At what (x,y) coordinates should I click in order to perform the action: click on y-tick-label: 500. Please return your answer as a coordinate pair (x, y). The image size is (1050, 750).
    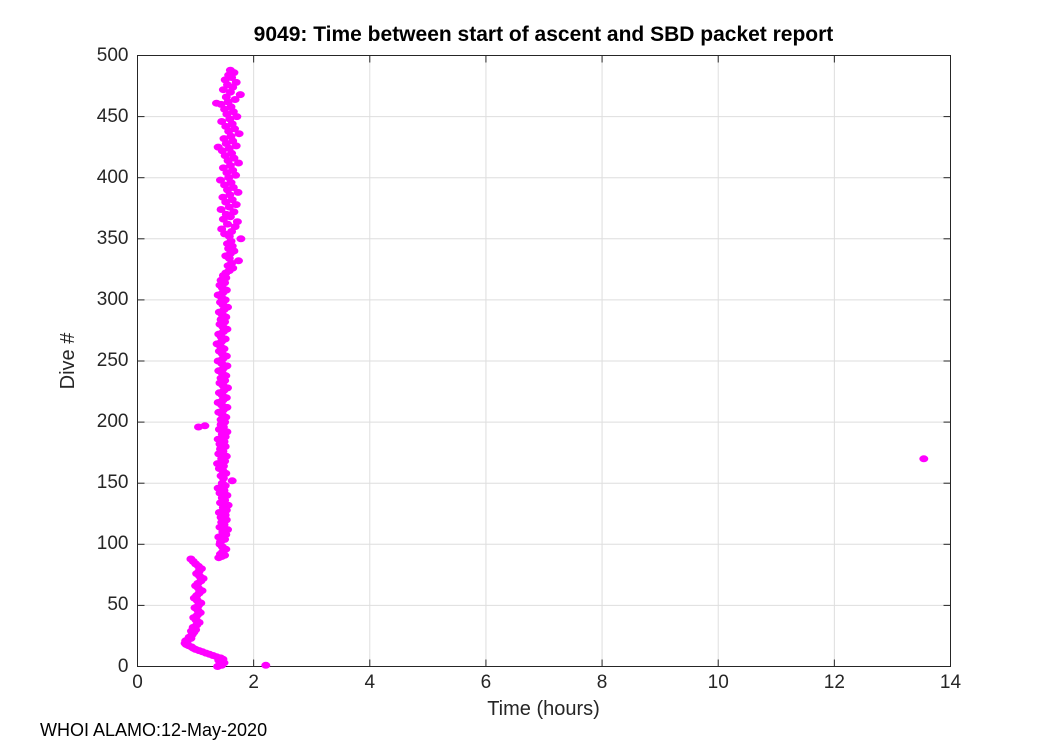
    Looking at the image, I should click on (112, 55).